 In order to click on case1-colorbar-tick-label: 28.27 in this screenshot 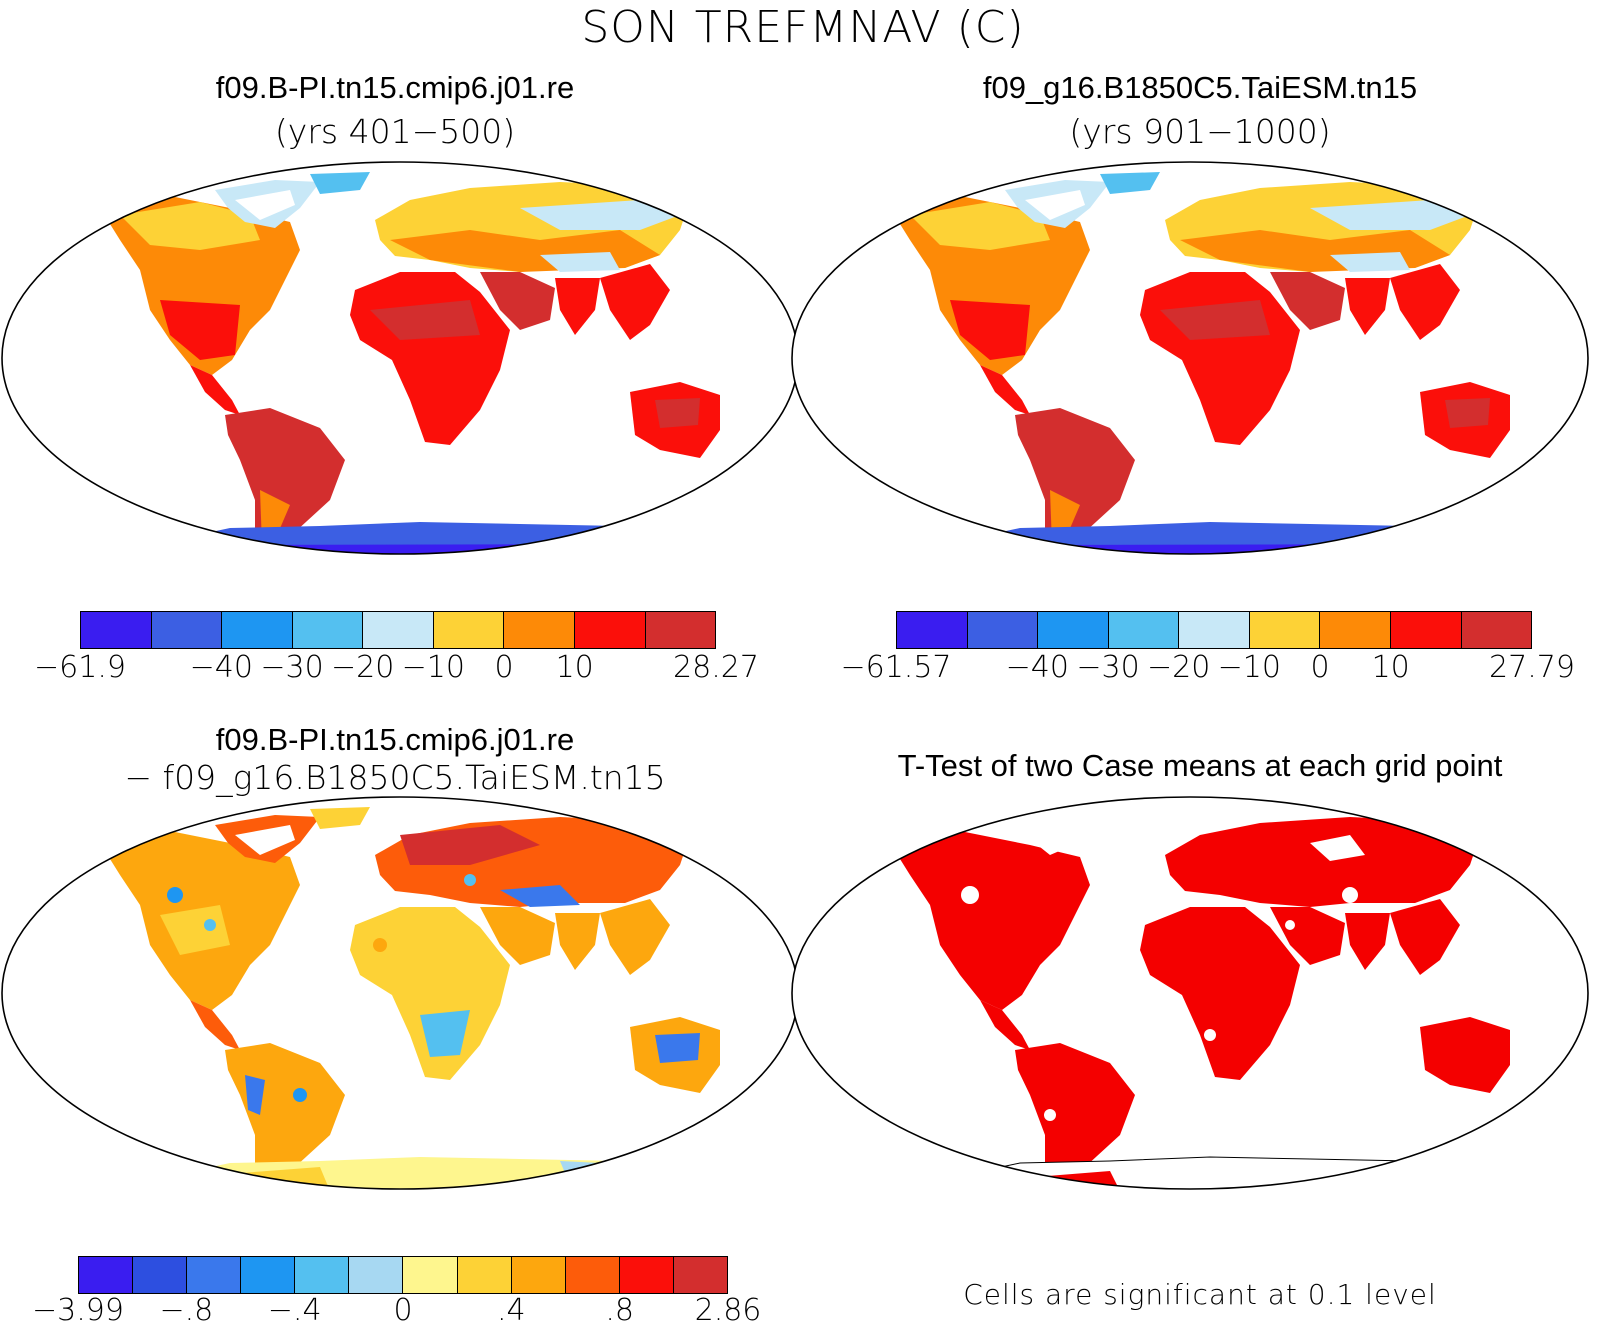, I will do `click(716, 667)`.